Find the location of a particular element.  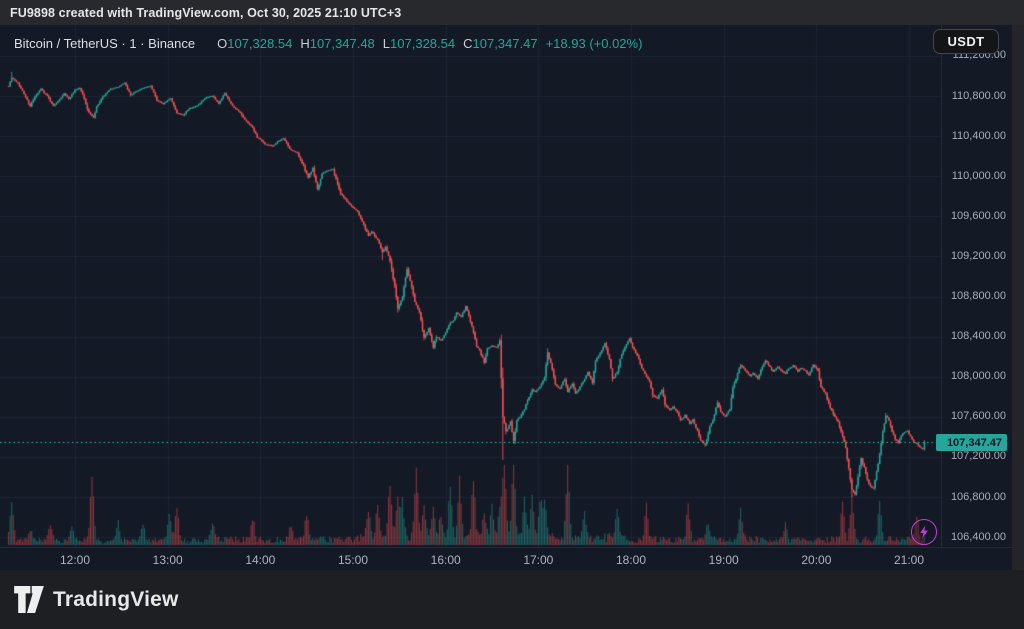

price-axis-tick: 106,800.00 is located at coordinates (978, 496).